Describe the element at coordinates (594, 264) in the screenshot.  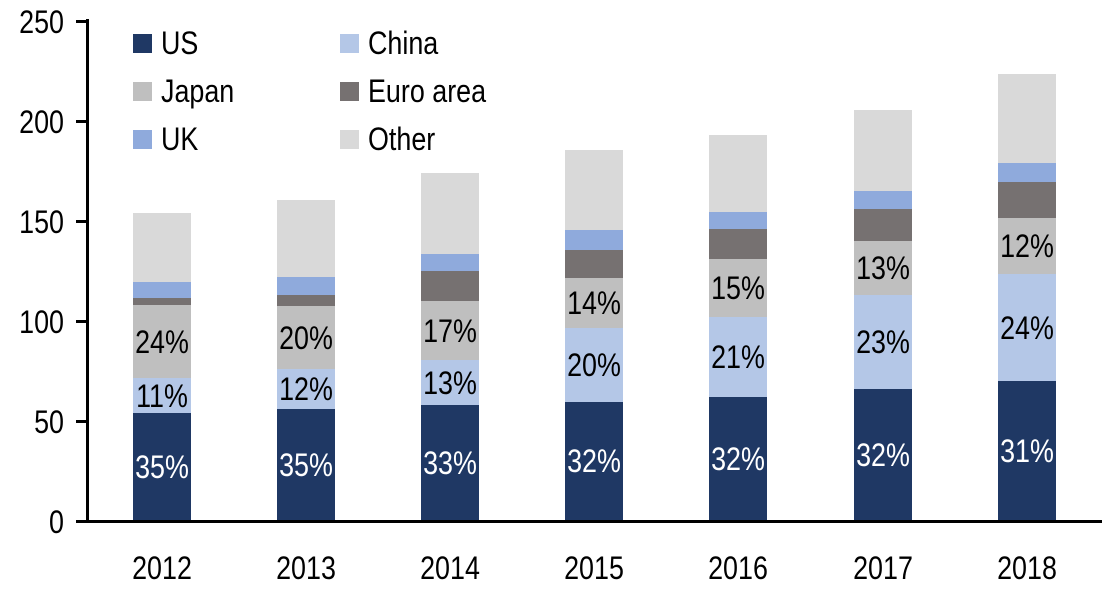
I see `bar-2015-segment-euro-area` at that location.